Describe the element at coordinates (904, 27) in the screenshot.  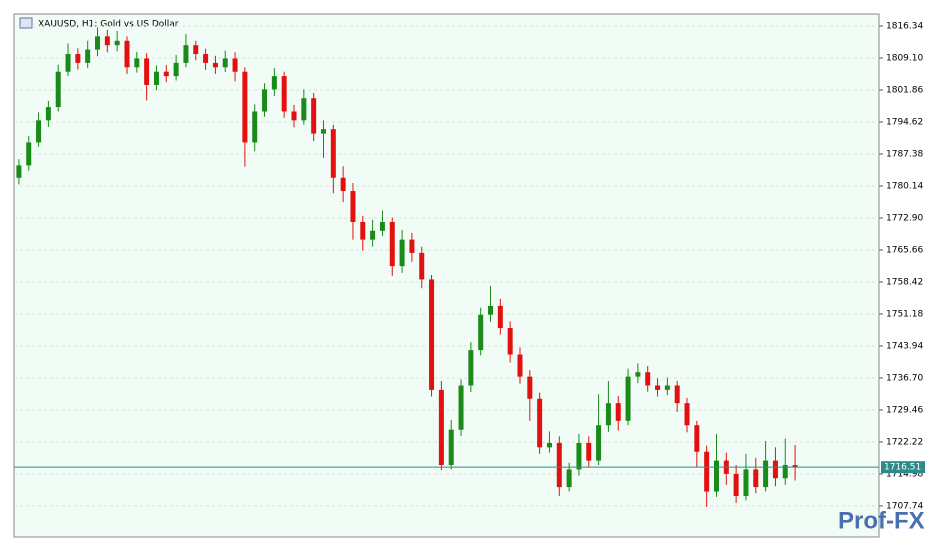
I see `y-tick-label: 1816.34` at that location.